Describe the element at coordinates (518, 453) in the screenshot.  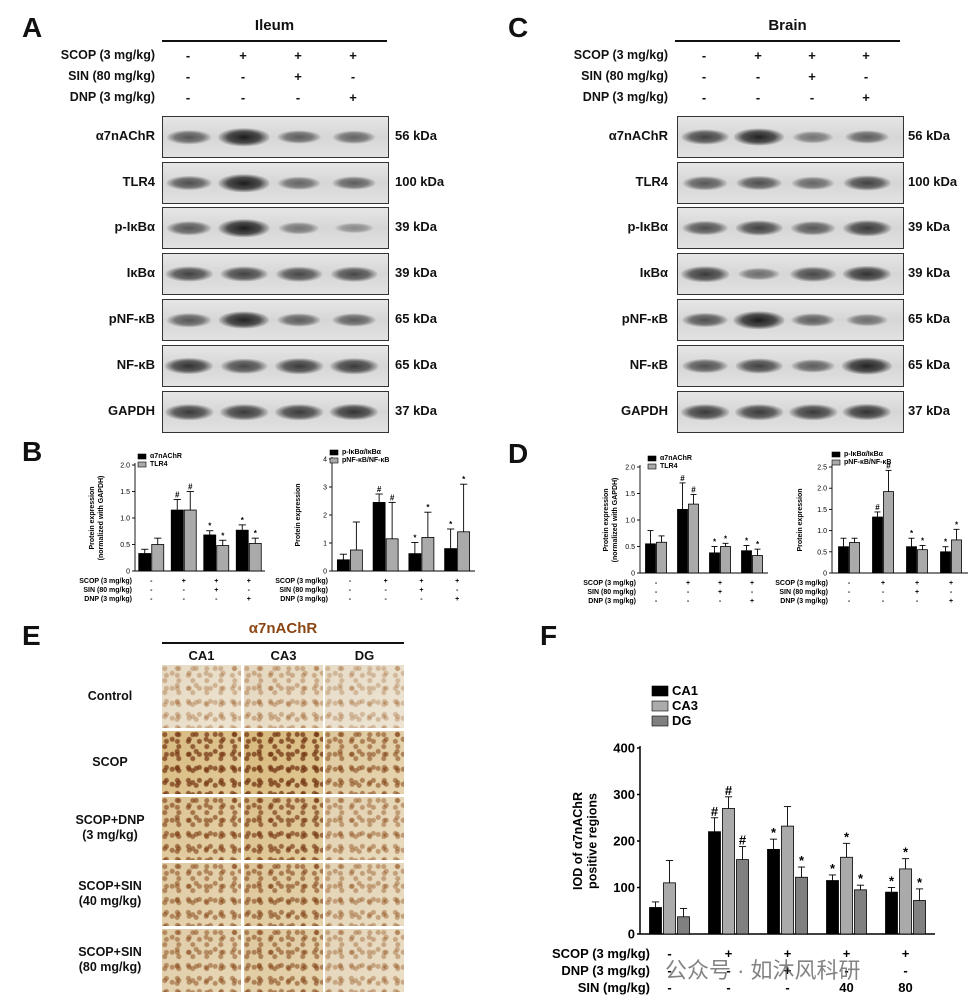
I see `panel-letter-d: D` at that location.